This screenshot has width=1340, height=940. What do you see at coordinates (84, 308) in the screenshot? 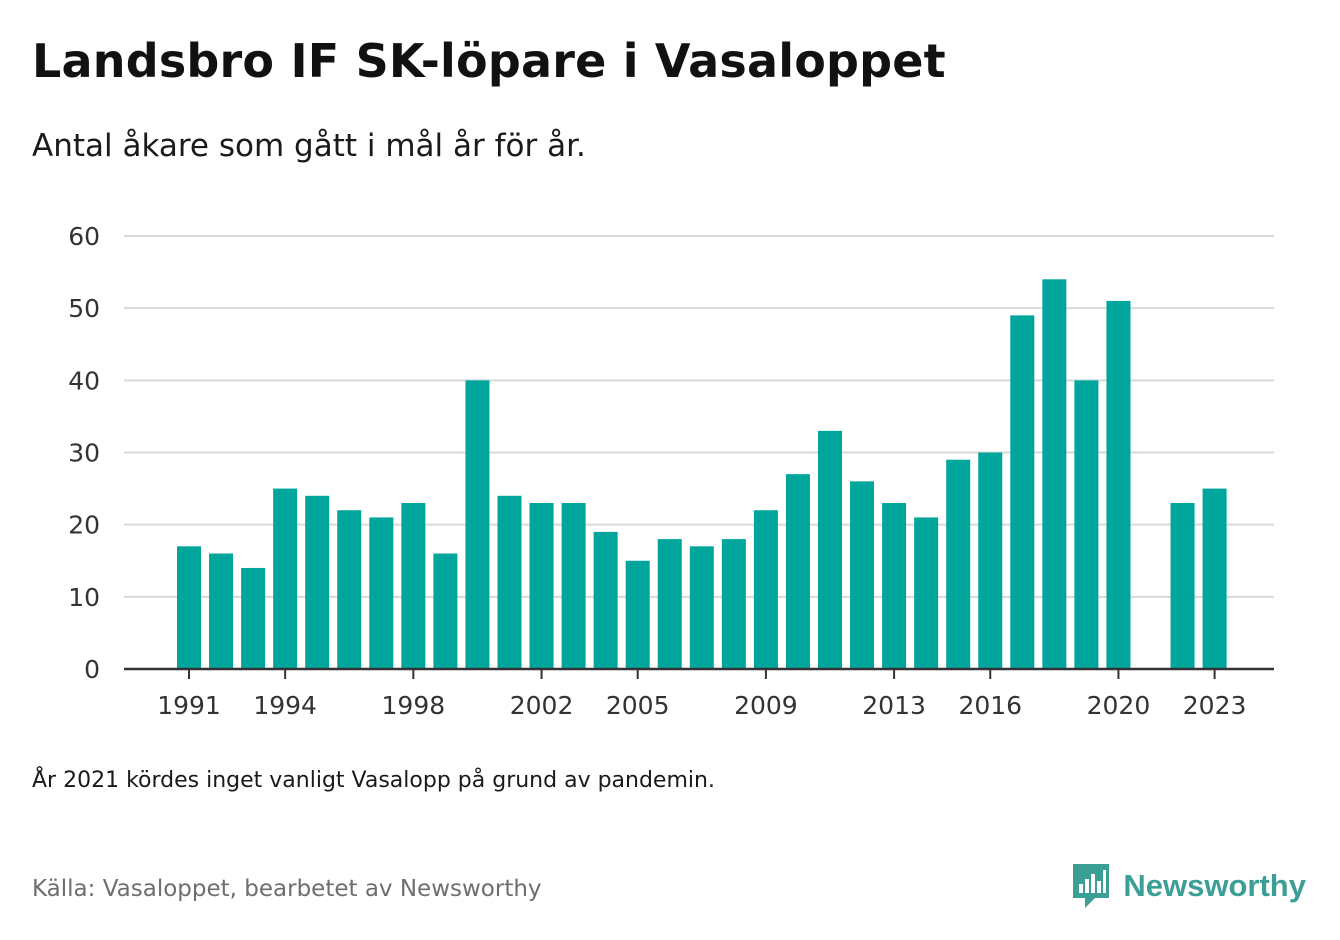
I see `y-tick-label: 50` at bounding box center [84, 308].